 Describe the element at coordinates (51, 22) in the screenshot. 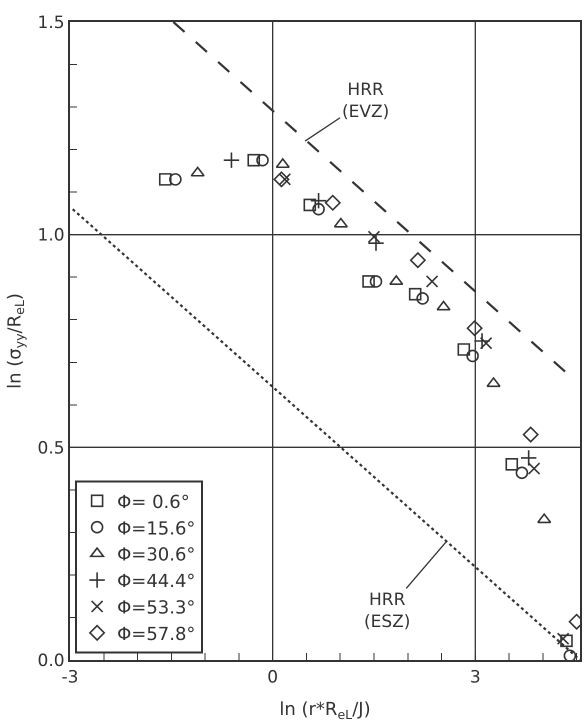

I see `y-tick-label: 1.5` at that location.